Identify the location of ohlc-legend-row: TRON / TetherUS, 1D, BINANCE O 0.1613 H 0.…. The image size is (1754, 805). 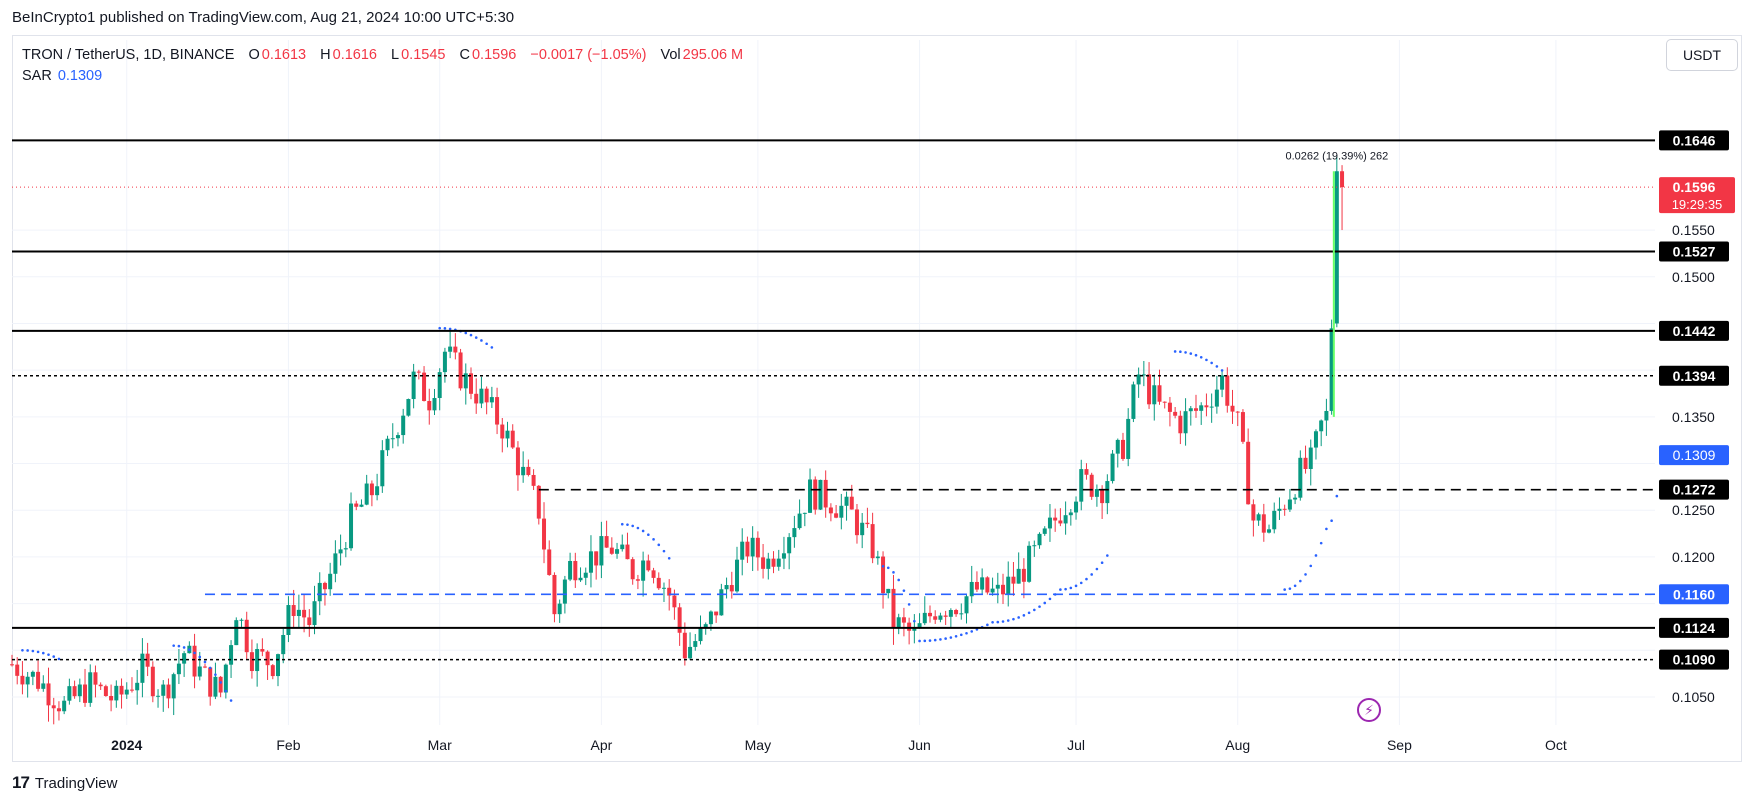
(387, 55).